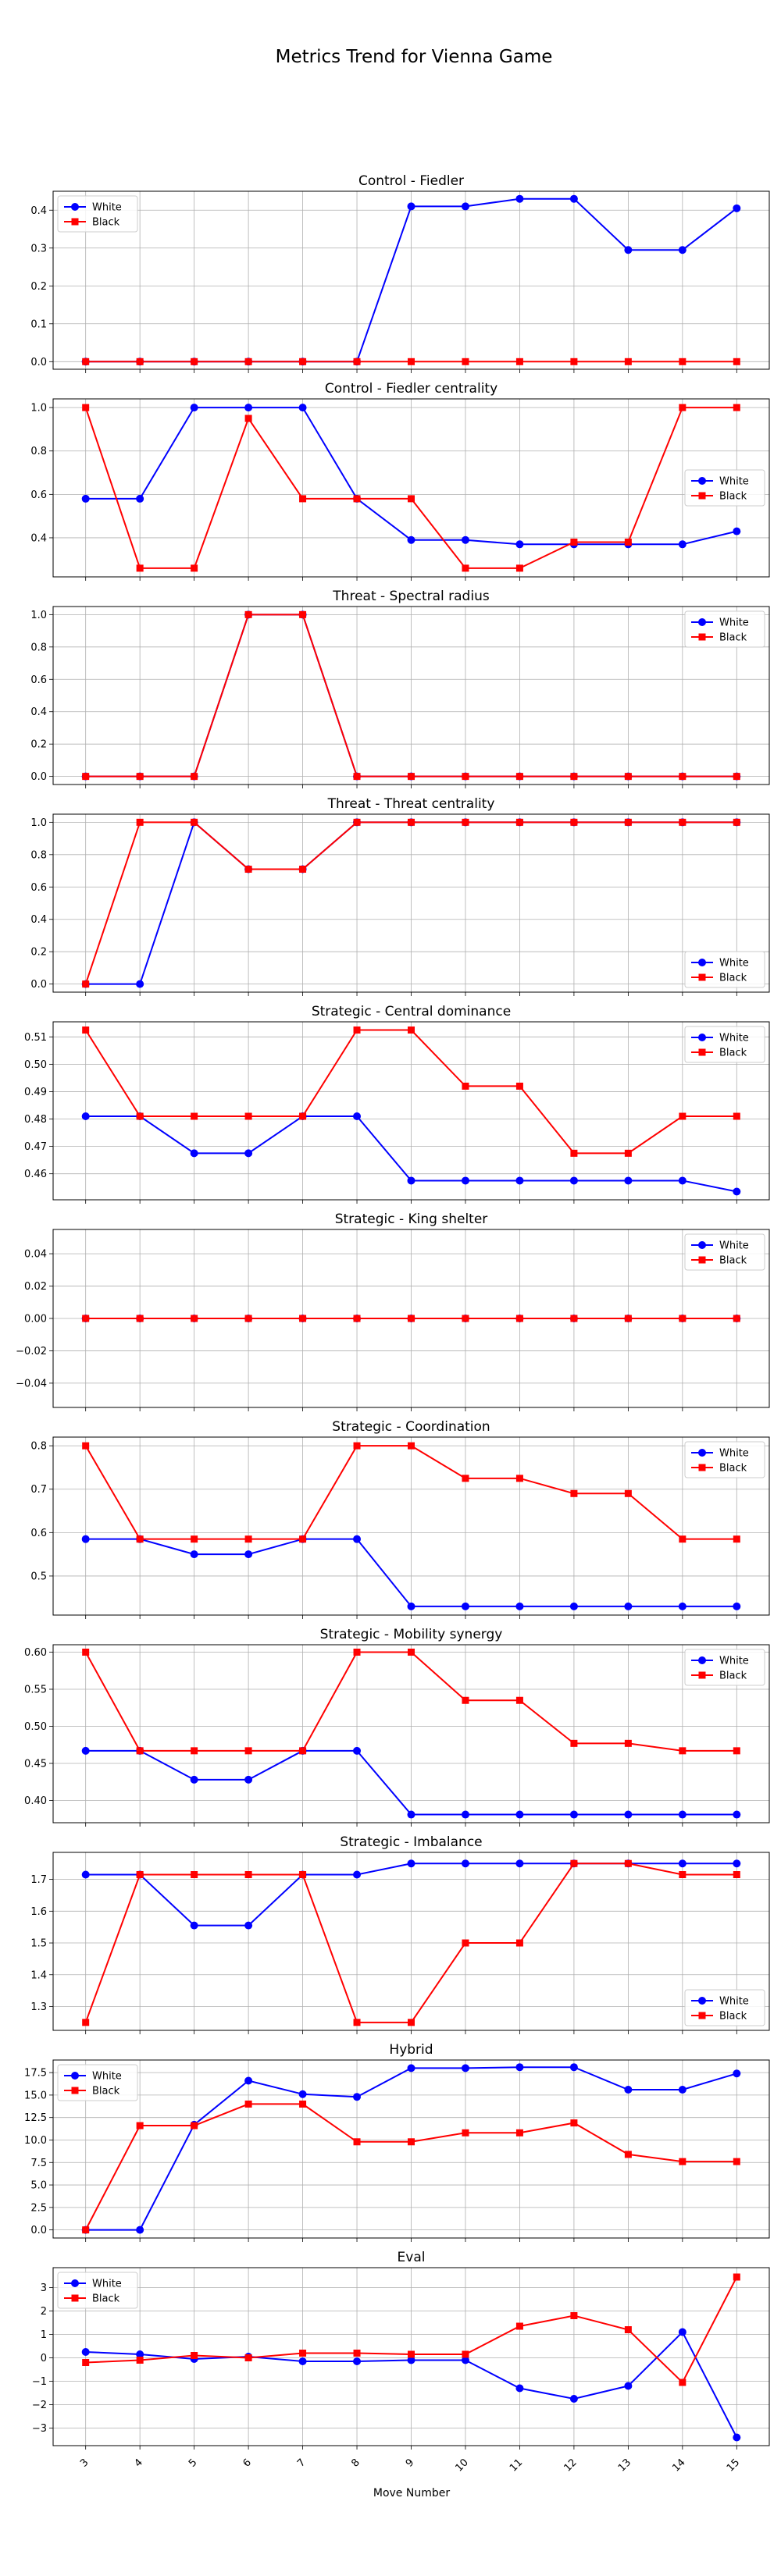  I want to click on panel-title: Threat - Threat centrality, so click(411, 804).